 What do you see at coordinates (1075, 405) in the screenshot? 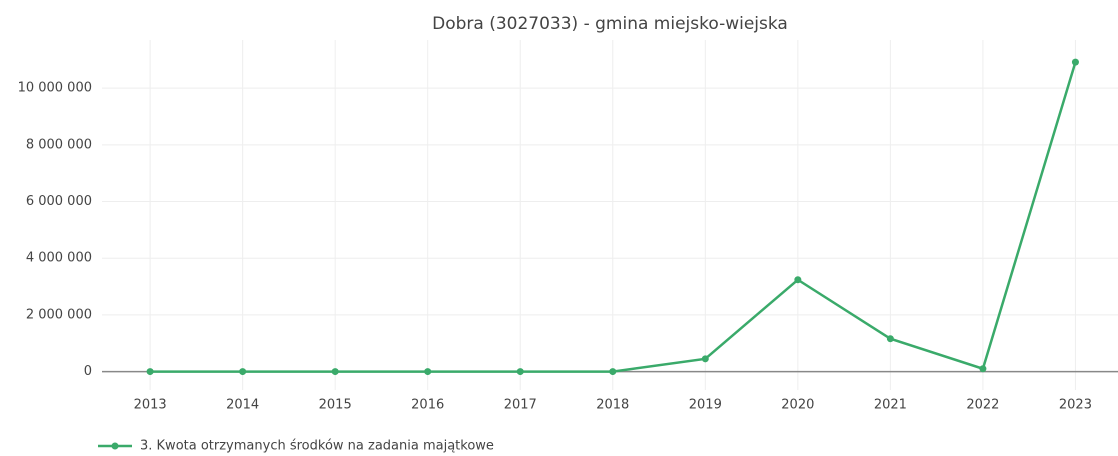
I see `x-tick-label: 2023` at bounding box center [1075, 405].